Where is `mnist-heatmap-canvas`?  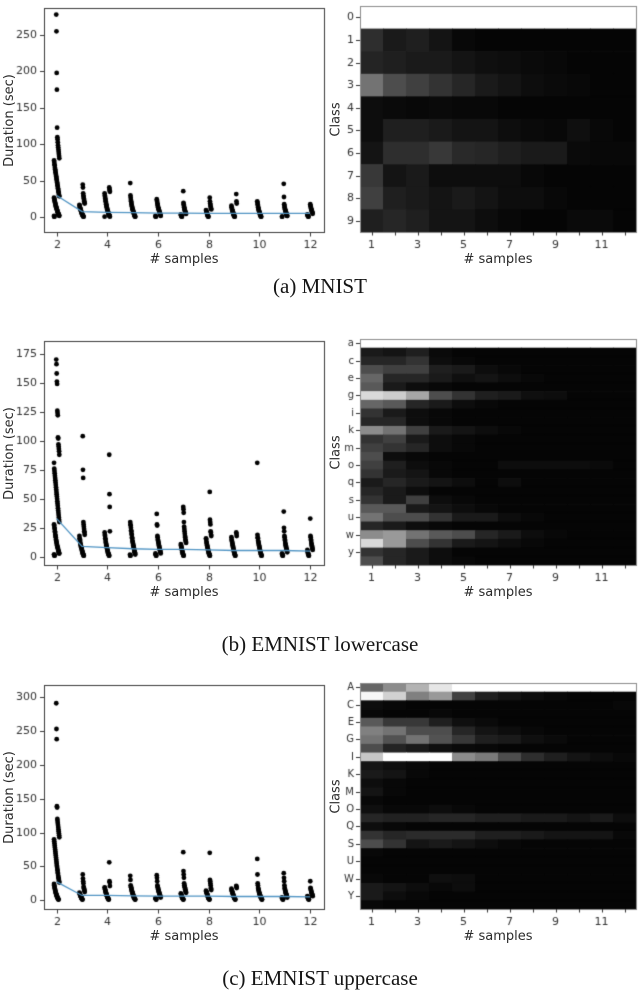
mnist-heatmap-canvas is located at coordinates (485, 138).